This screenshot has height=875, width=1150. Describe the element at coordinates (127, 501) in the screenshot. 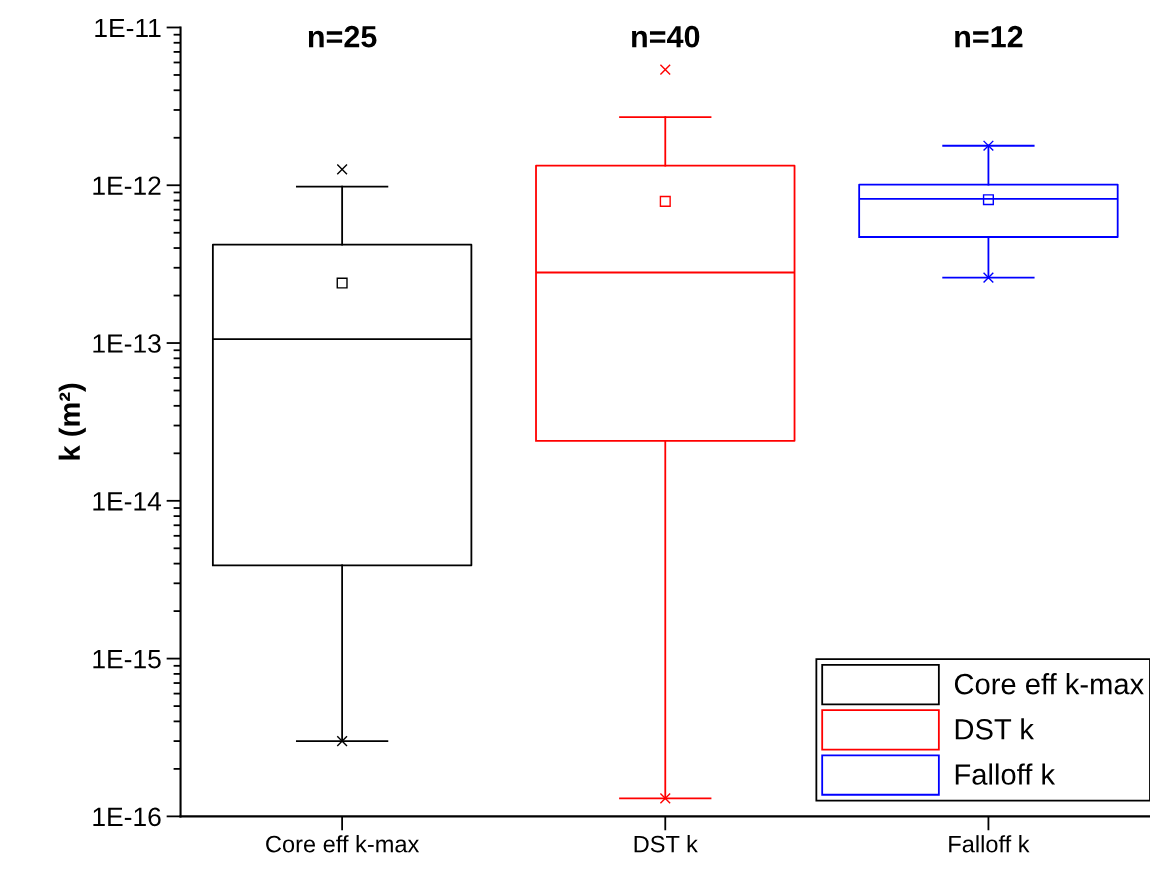

I see `y-tick-label: 1E-14` at that location.